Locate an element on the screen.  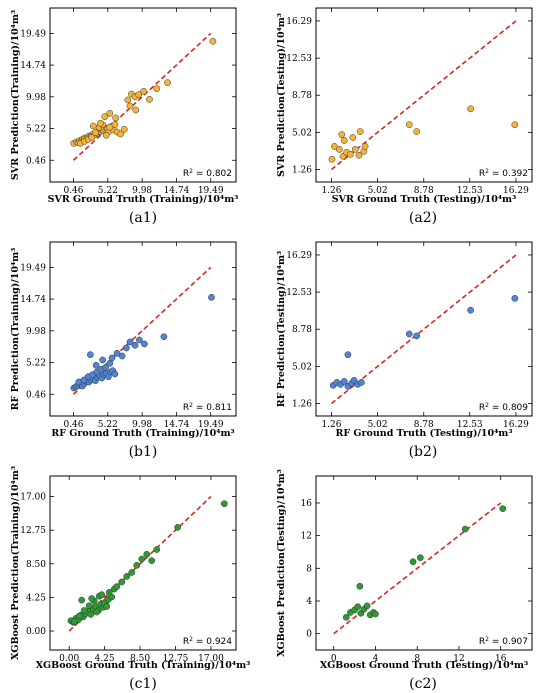
y-tick-label: 4 is located at coordinates (309, 602).